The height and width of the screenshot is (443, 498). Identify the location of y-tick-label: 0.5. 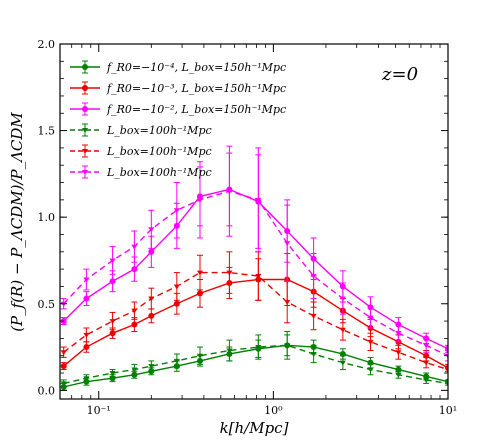
(47, 304).